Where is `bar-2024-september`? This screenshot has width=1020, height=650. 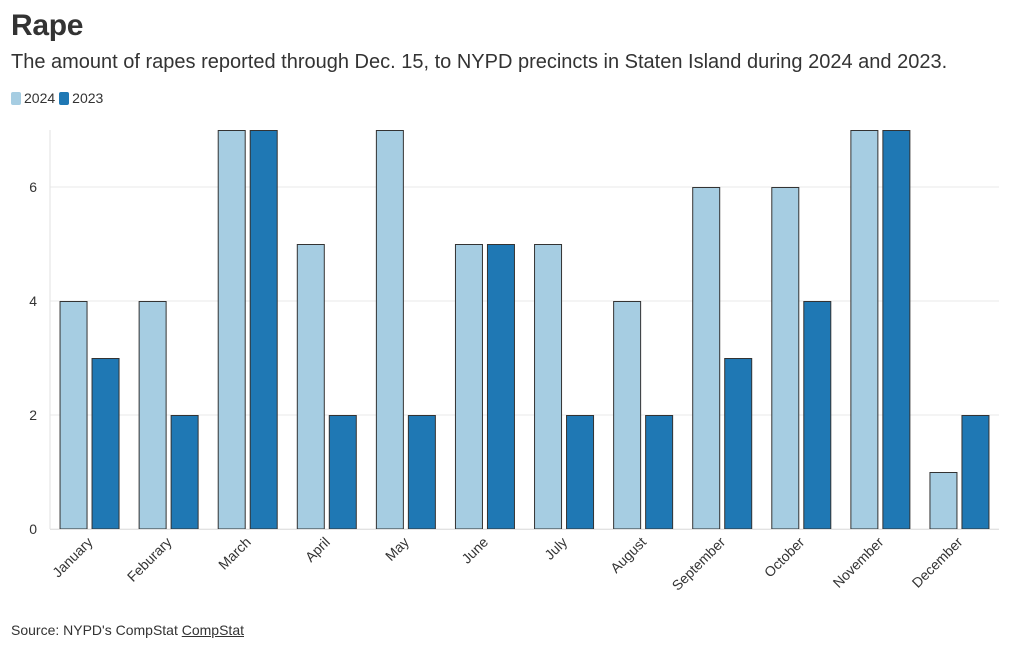 bar-2024-september is located at coordinates (706, 358).